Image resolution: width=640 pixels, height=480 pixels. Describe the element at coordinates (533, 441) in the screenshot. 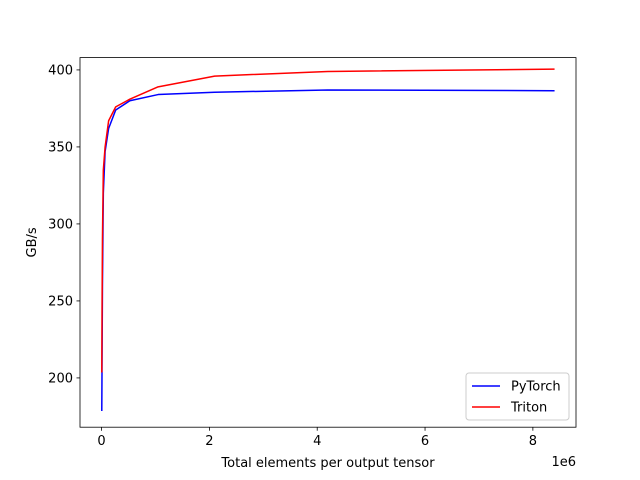

I see `x-tick-label: 8` at that location.